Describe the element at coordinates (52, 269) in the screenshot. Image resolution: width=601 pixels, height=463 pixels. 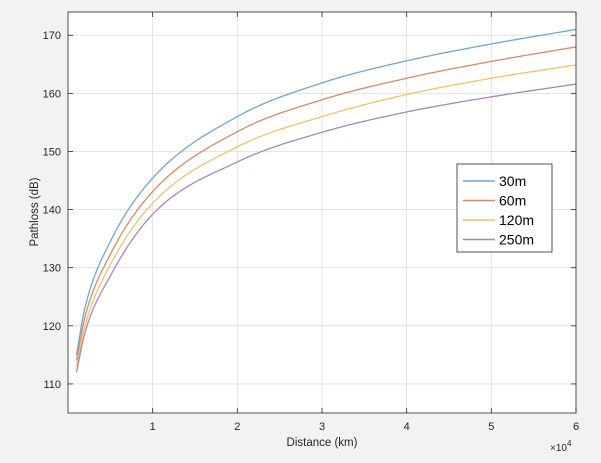
I see `y-tick-label: 130` at that location.